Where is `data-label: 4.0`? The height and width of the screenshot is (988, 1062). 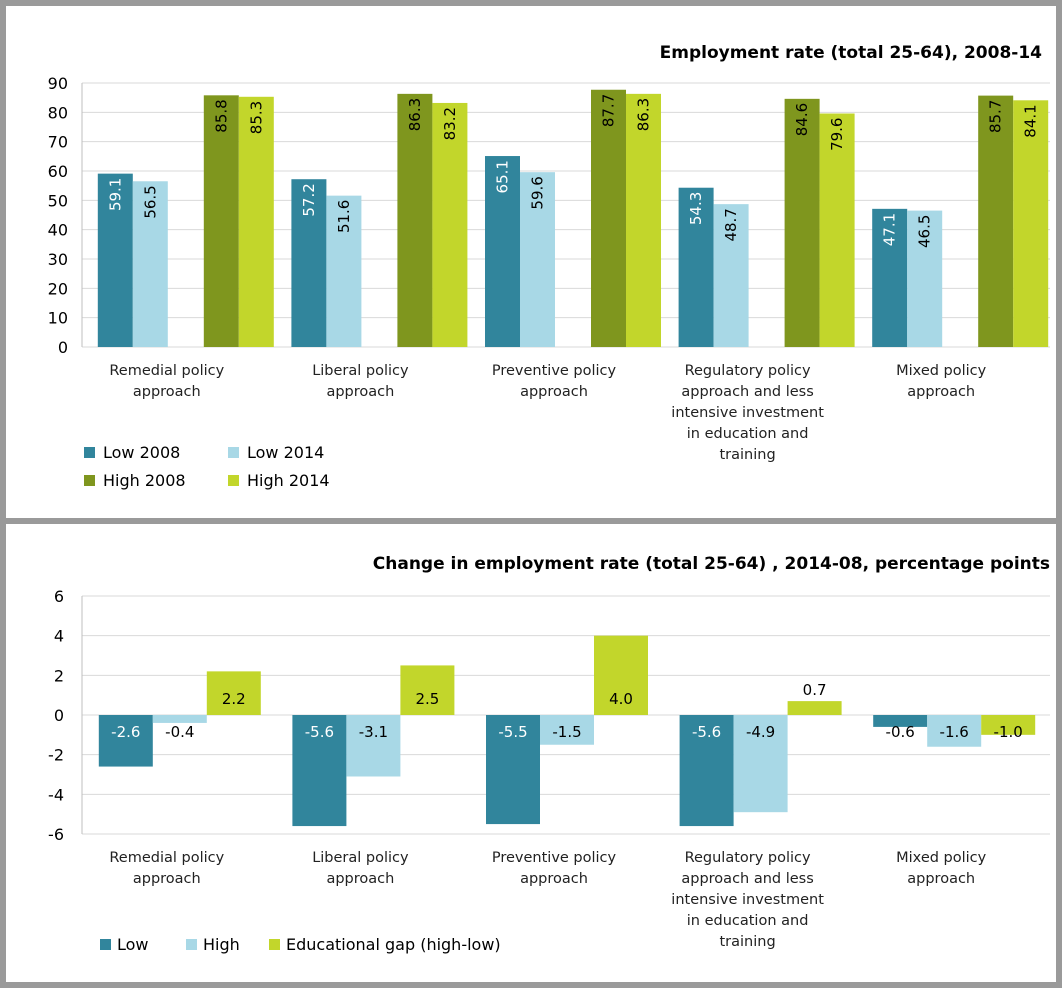 data-label: 4.0 is located at coordinates (621, 699).